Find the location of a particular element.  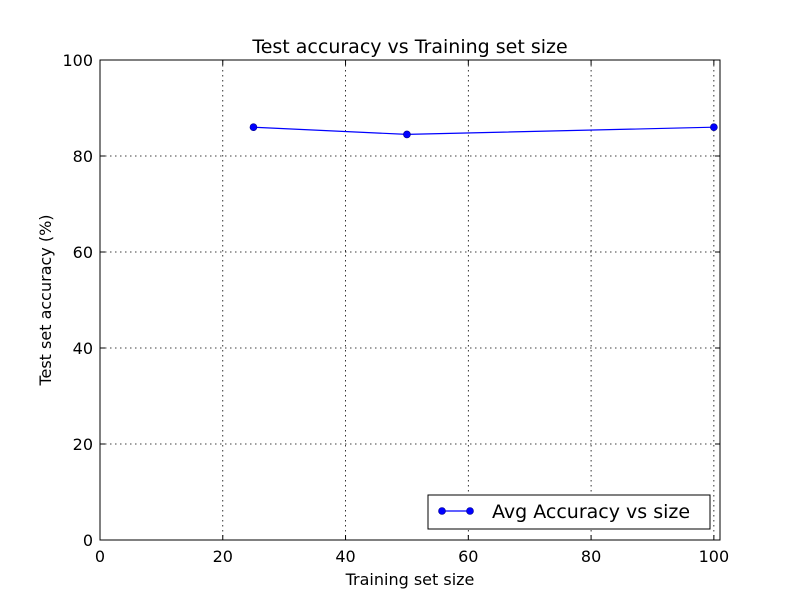

y-axis-label: Test set accuracy (%) is located at coordinates (45, 300).